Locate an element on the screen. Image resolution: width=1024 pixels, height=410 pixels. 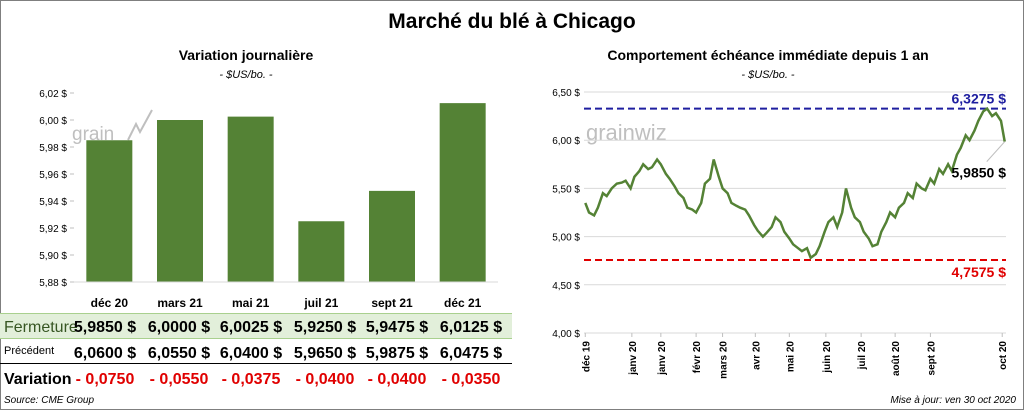
prev-cell: 6,0475 $ is located at coordinates (471, 353).